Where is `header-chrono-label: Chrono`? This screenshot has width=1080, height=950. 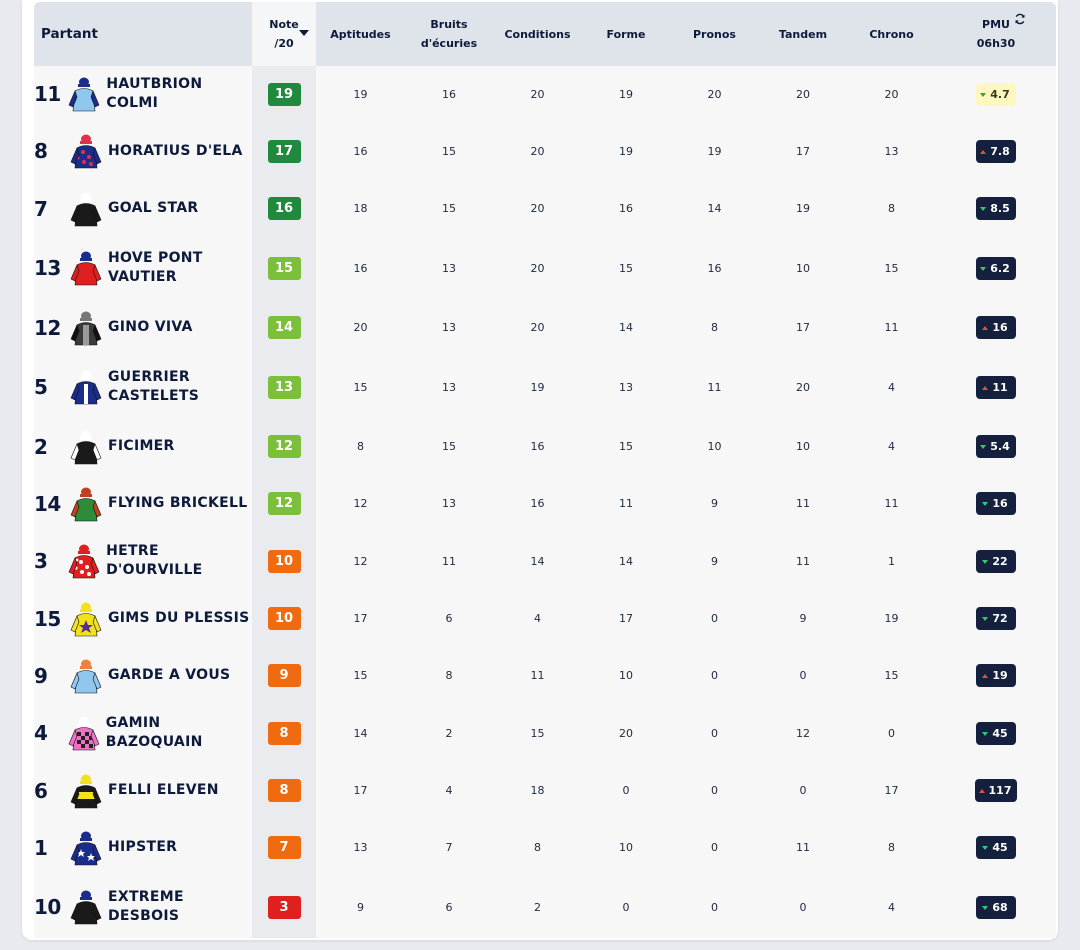 header-chrono-label: Chrono is located at coordinates (891, 34).